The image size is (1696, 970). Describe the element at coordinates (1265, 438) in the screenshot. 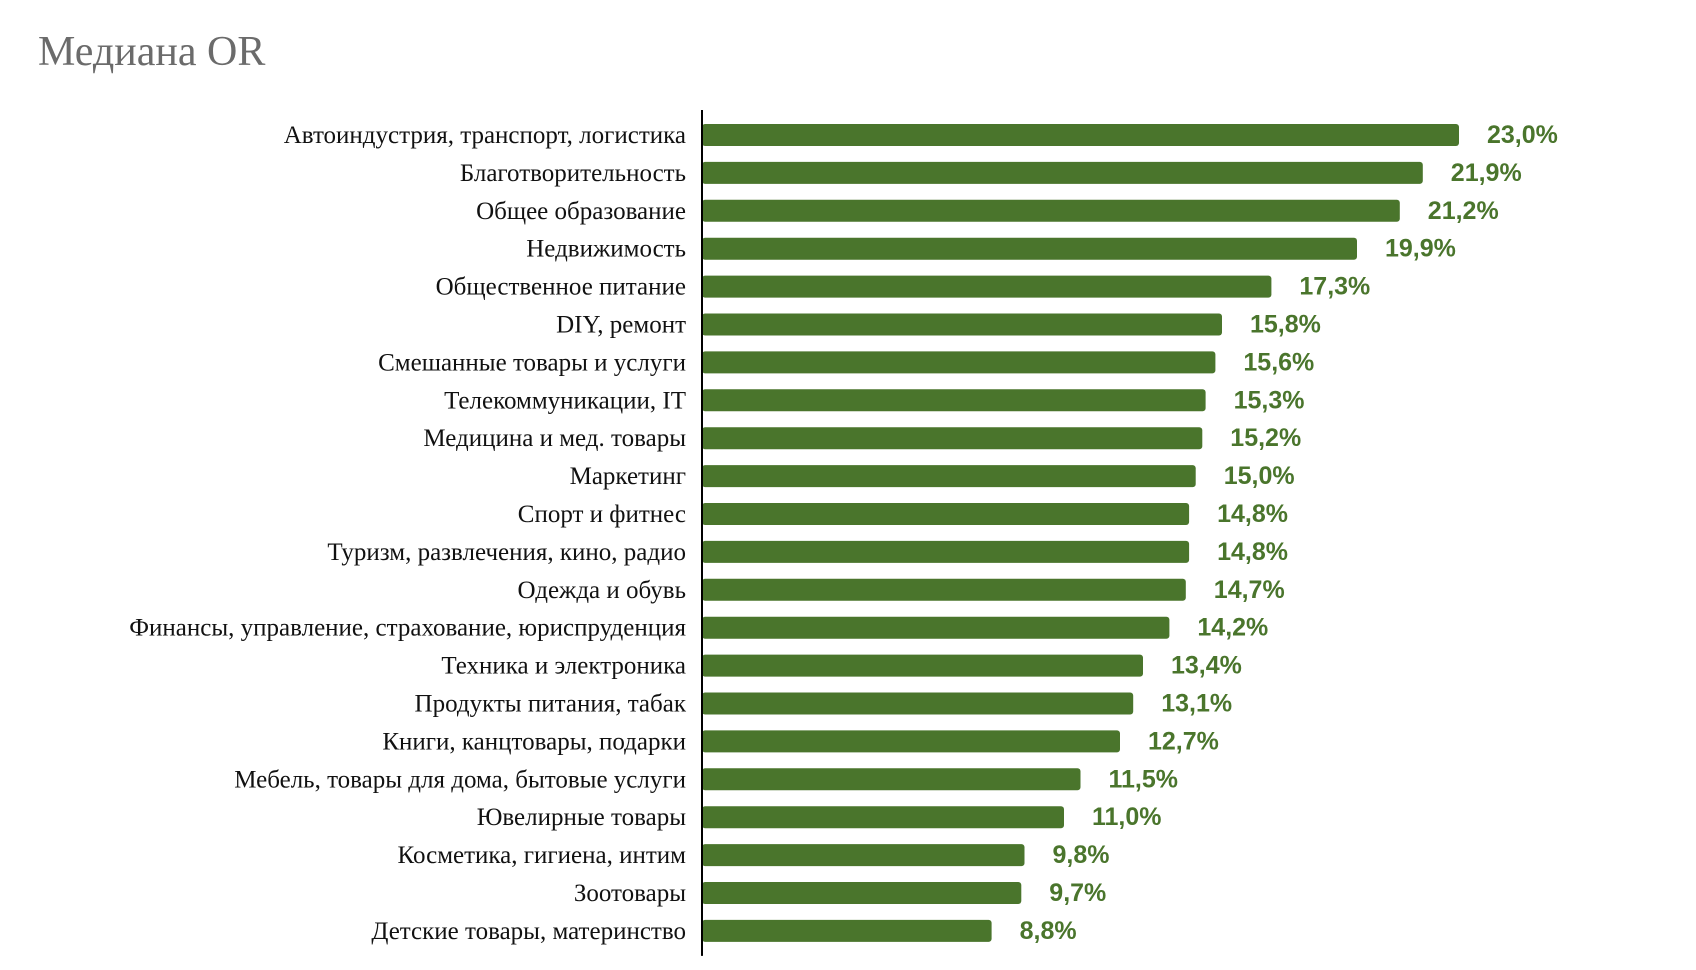

I see `data-label: 15,2%` at that location.